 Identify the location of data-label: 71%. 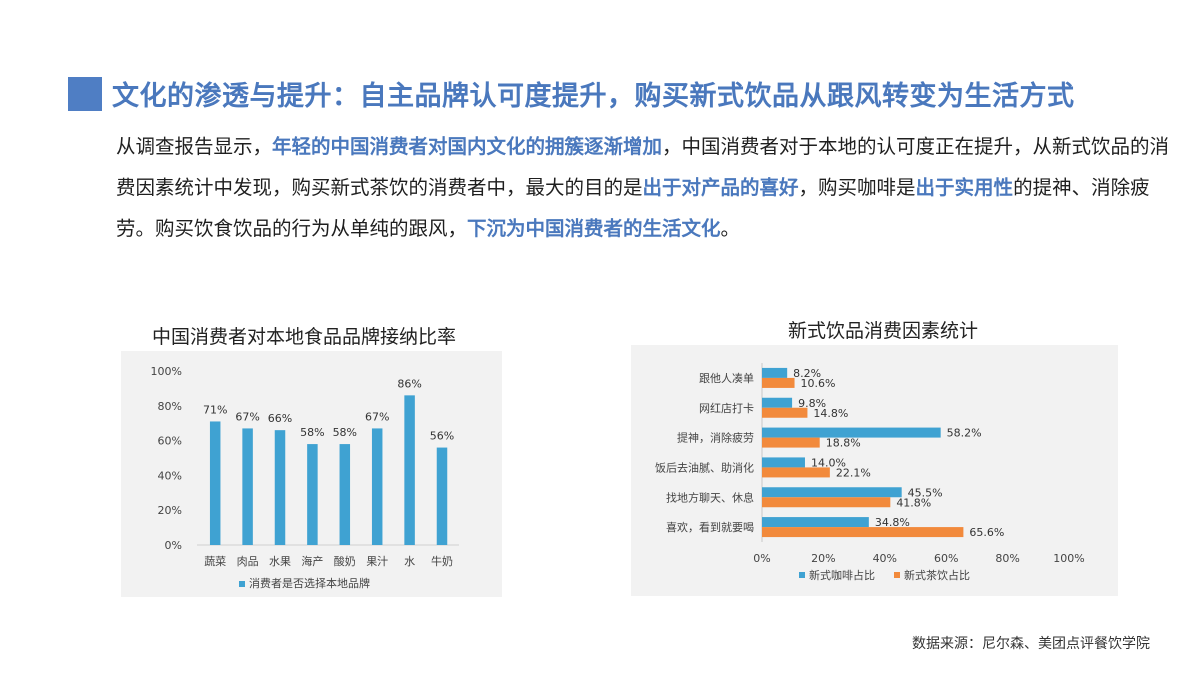
(215, 409).